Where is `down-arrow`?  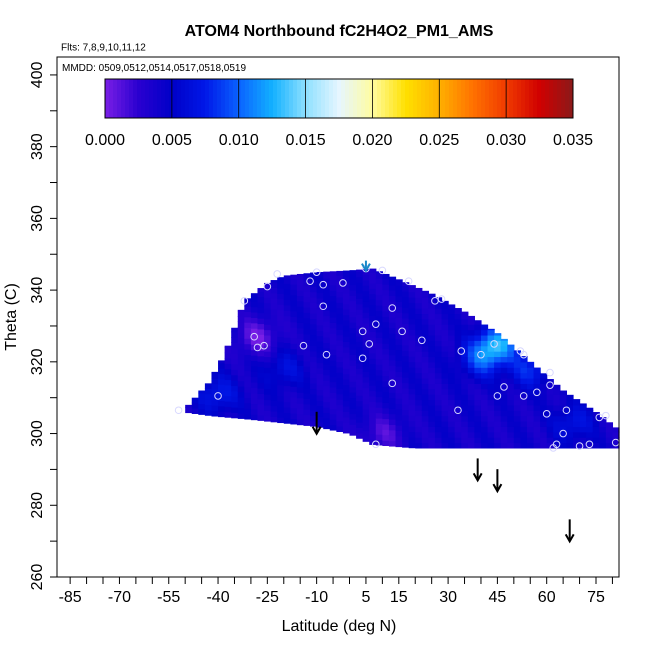 down-arrow is located at coordinates (366, 266).